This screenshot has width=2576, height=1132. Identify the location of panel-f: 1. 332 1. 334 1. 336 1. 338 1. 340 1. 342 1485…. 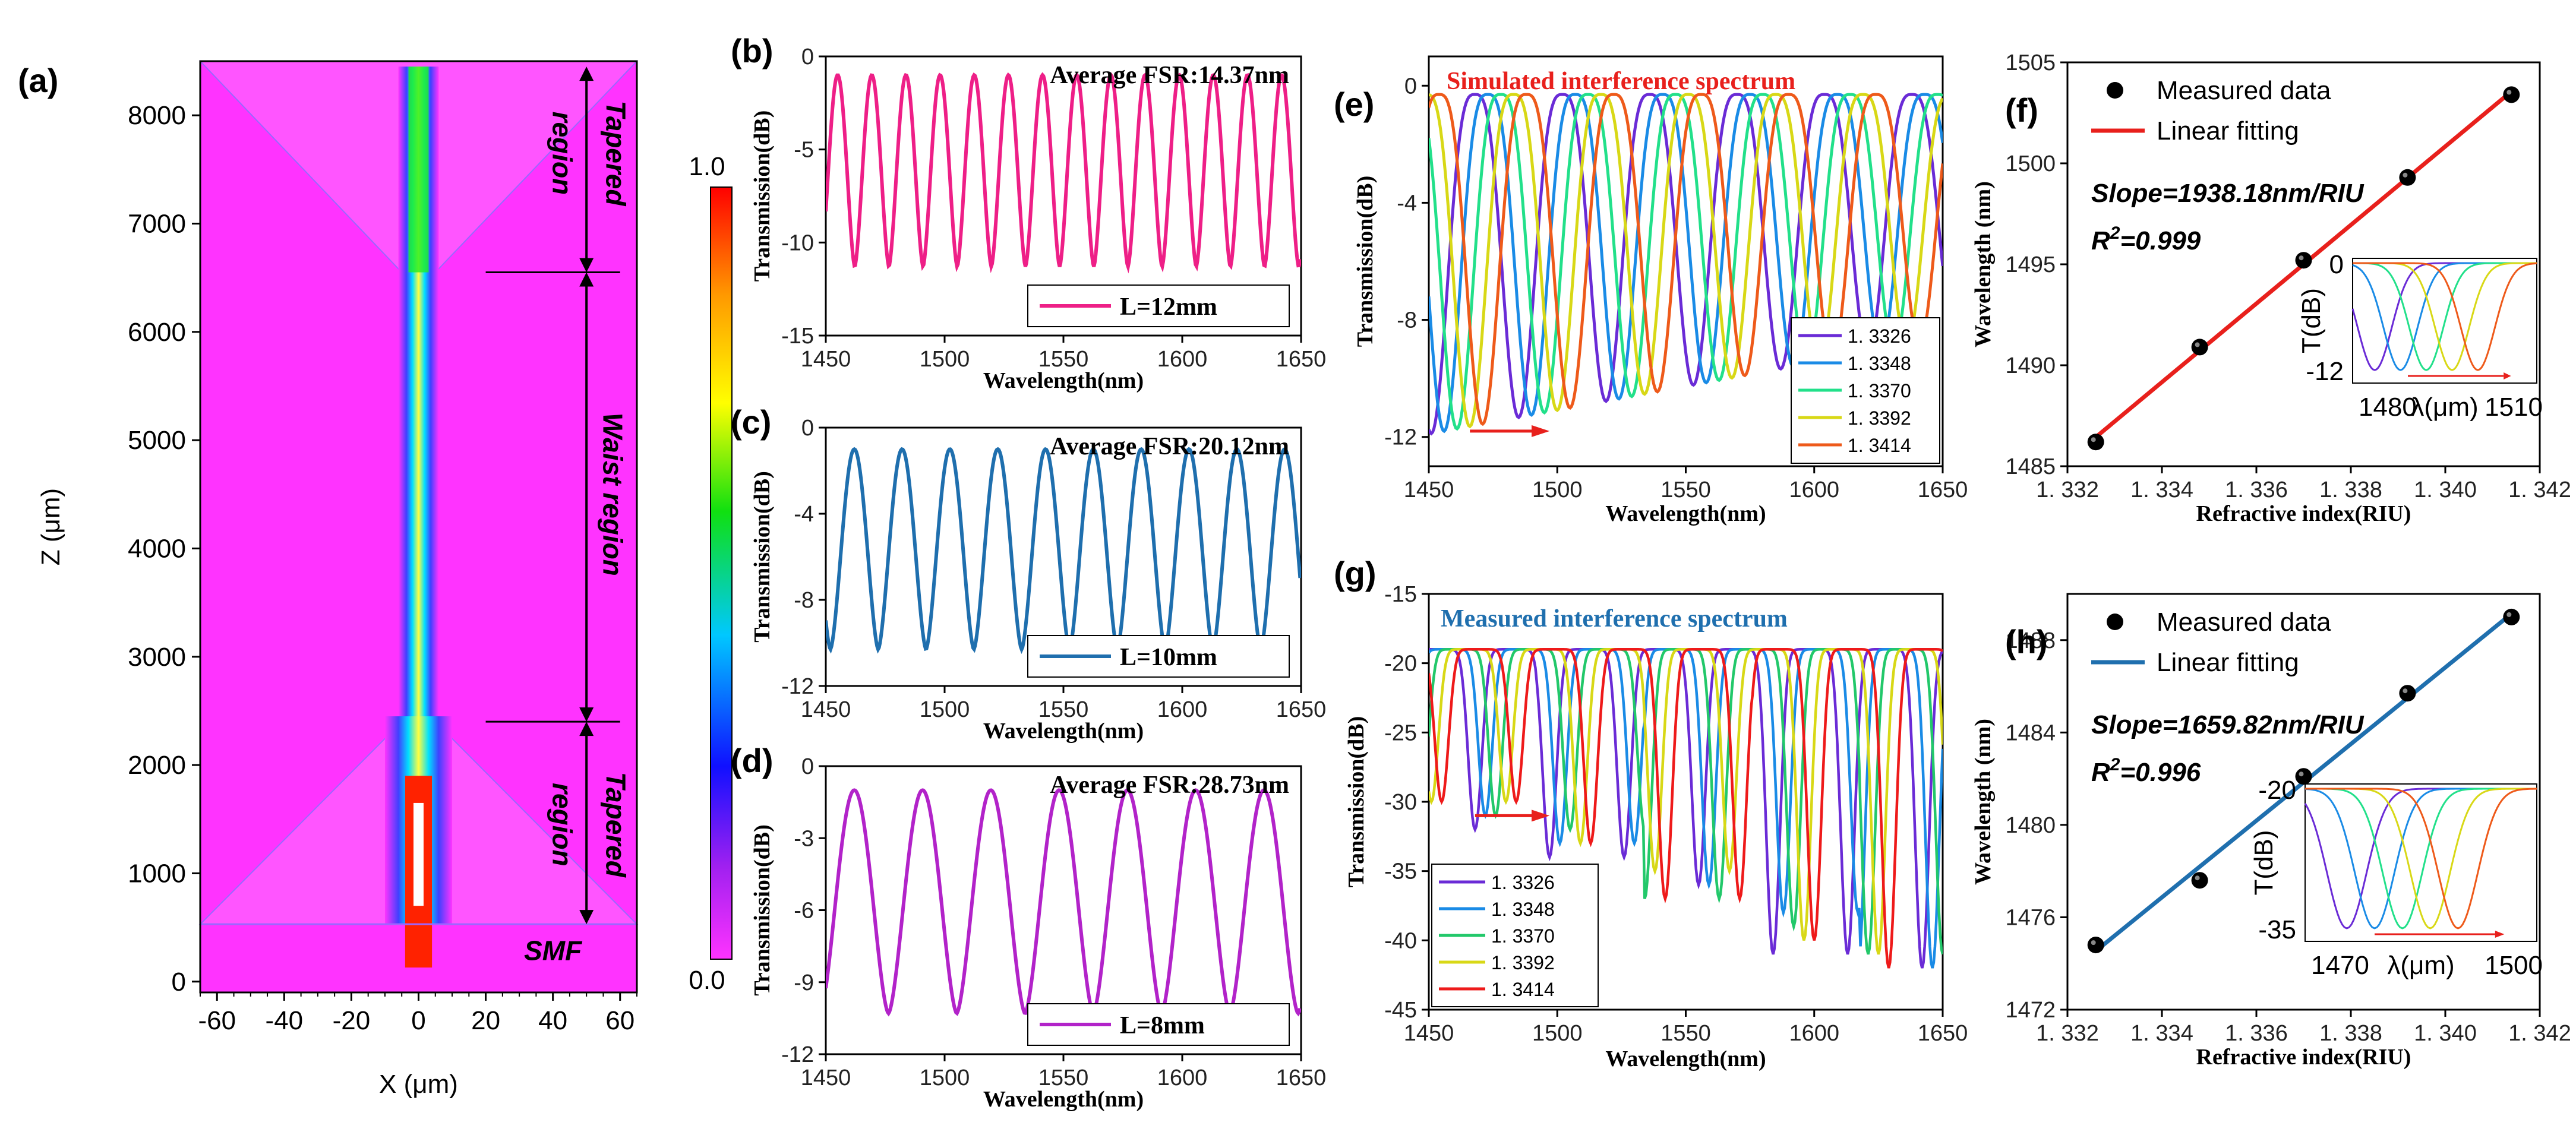
(2271, 288).